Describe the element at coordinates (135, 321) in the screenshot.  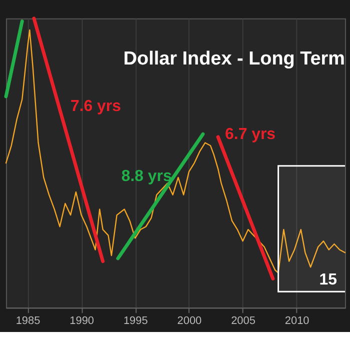
I see `x-tick-label: 1995` at that location.